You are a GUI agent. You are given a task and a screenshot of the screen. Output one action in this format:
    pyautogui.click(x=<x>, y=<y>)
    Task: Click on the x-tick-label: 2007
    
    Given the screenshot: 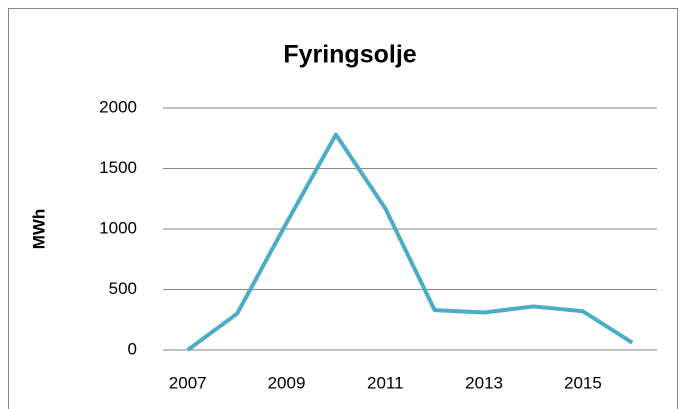 What is the action you would take?
    pyautogui.click(x=188, y=382)
    